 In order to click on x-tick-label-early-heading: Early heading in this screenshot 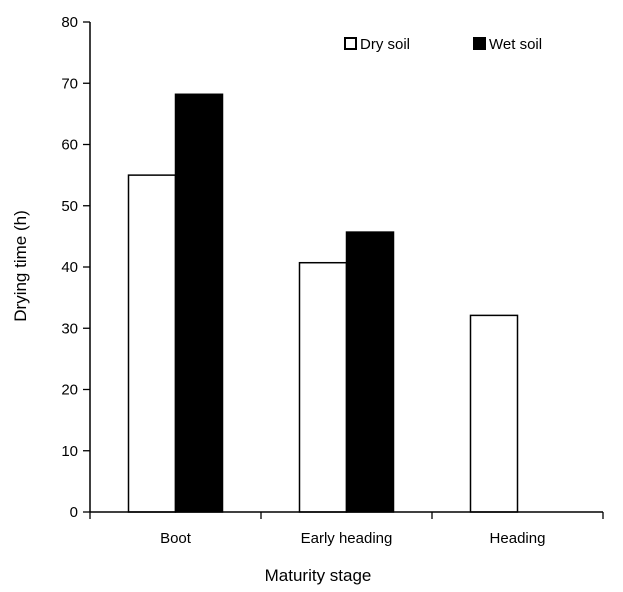, I will do `click(347, 538)`.